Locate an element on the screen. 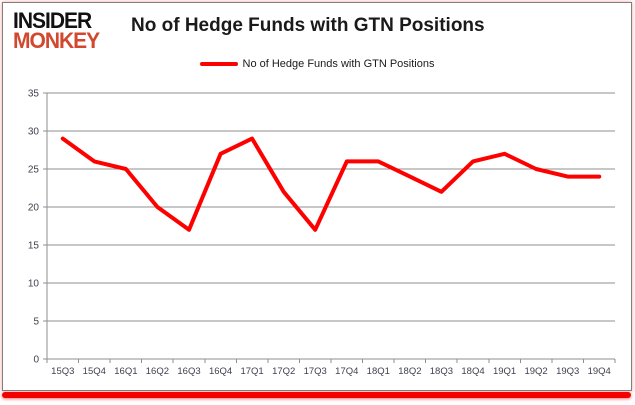 The width and height of the screenshot is (635, 405). x-tick-label: 19Q4 is located at coordinates (599, 371).